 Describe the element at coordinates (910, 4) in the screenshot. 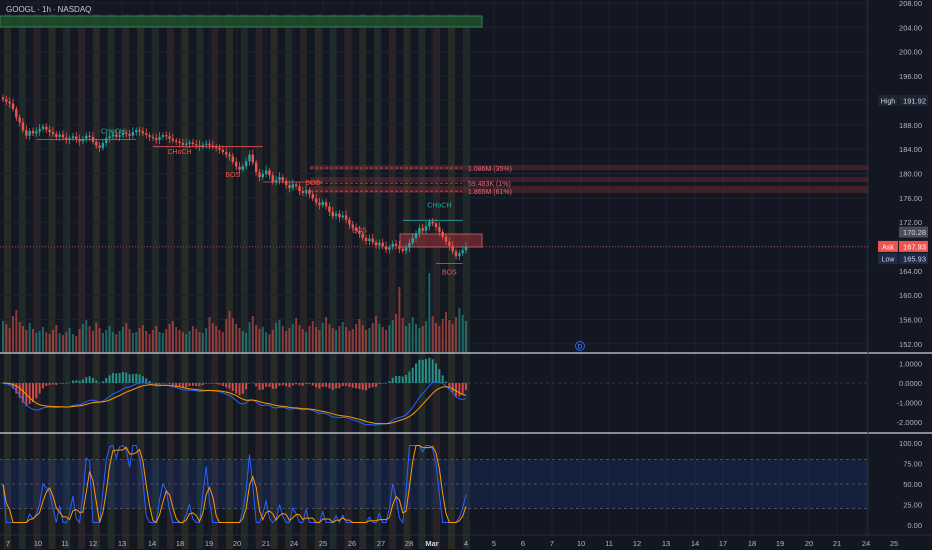

I see `price-tick-label: 208.00` at that location.